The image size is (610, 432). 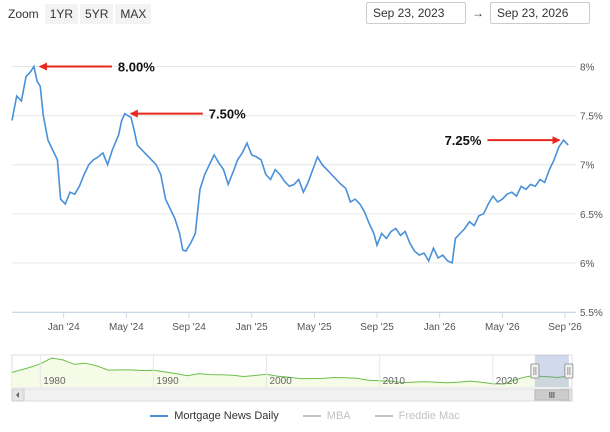 I want to click on legend-item-mortgage-news-daily: Mortgage News Daily, so click(x=214, y=416).